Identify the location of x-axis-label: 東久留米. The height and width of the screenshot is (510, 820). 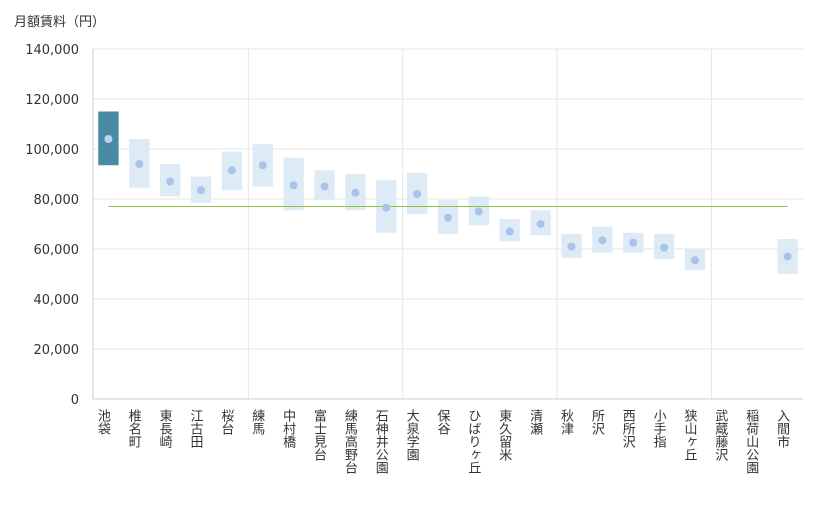
(504, 434).